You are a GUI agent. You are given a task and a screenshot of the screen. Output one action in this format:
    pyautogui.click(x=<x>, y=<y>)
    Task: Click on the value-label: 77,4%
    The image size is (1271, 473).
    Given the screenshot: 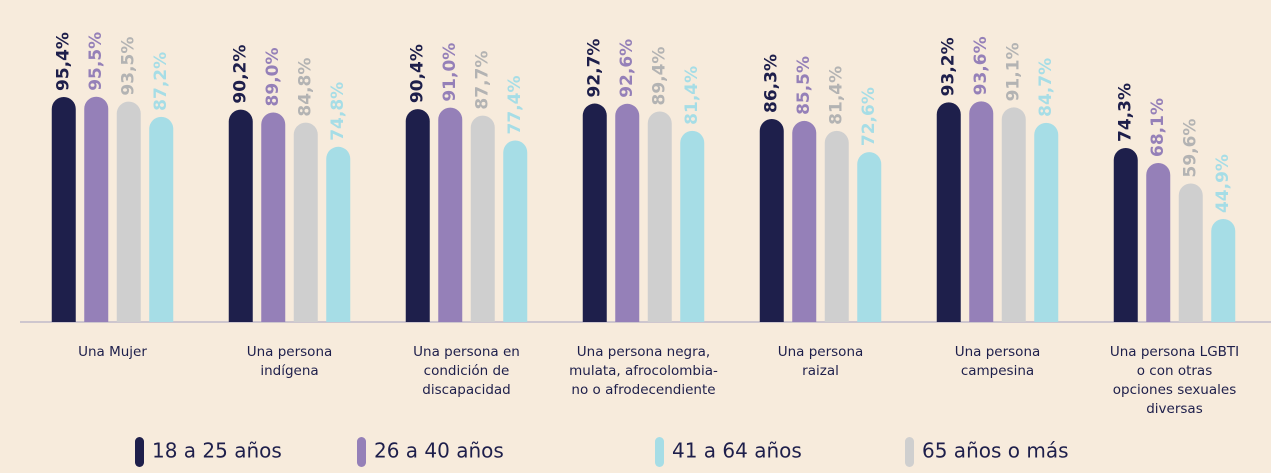 What is the action you would take?
    pyautogui.click(x=515, y=105)
    